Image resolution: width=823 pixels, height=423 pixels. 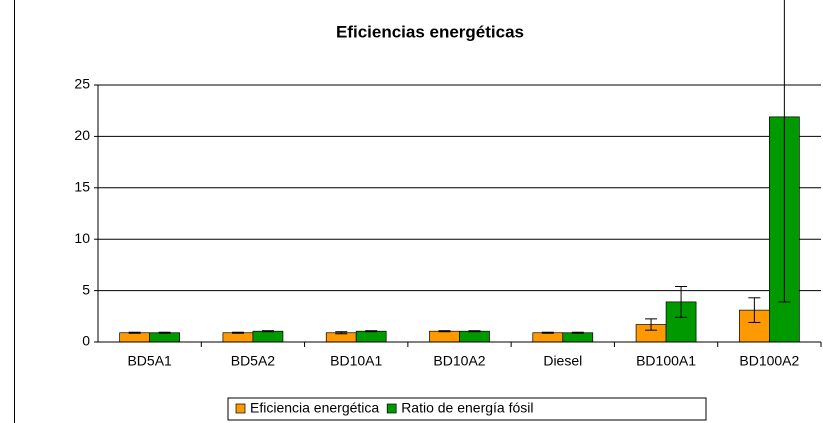 I want to click on x-tick-label: BD10A2, so click(x=459, y=361).